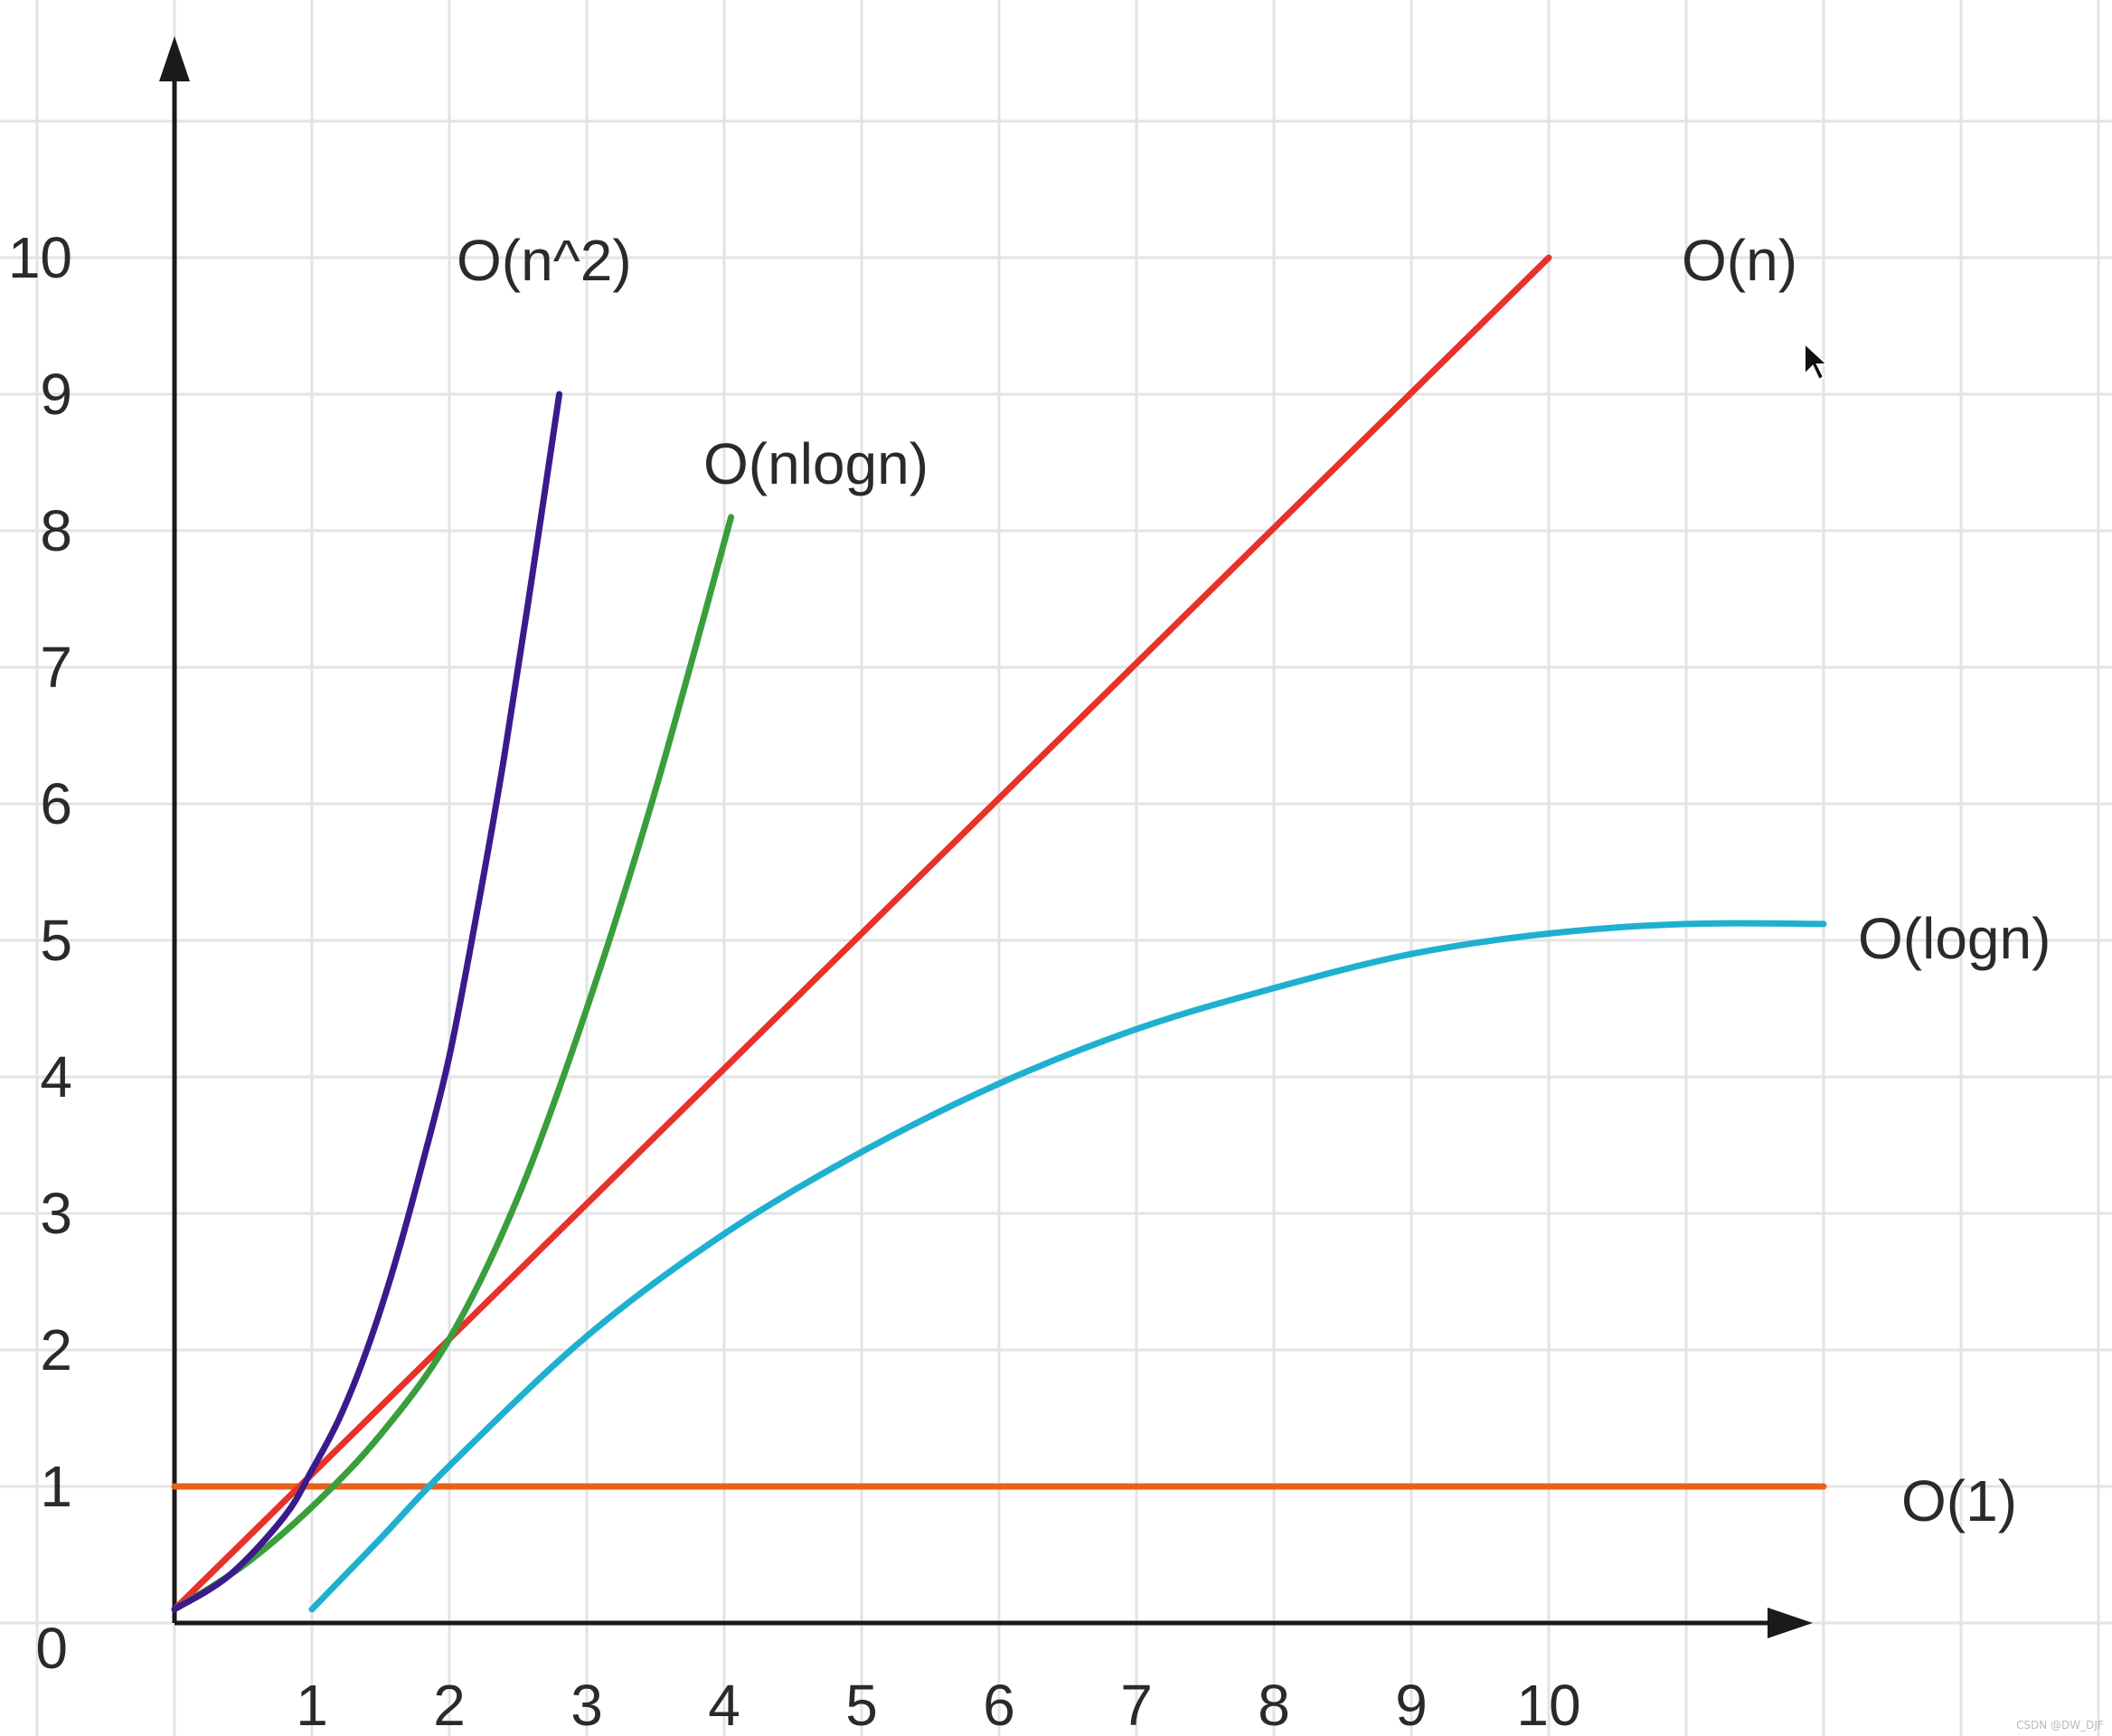  I want to click on y-tick-label: 10, so click(40, 258).